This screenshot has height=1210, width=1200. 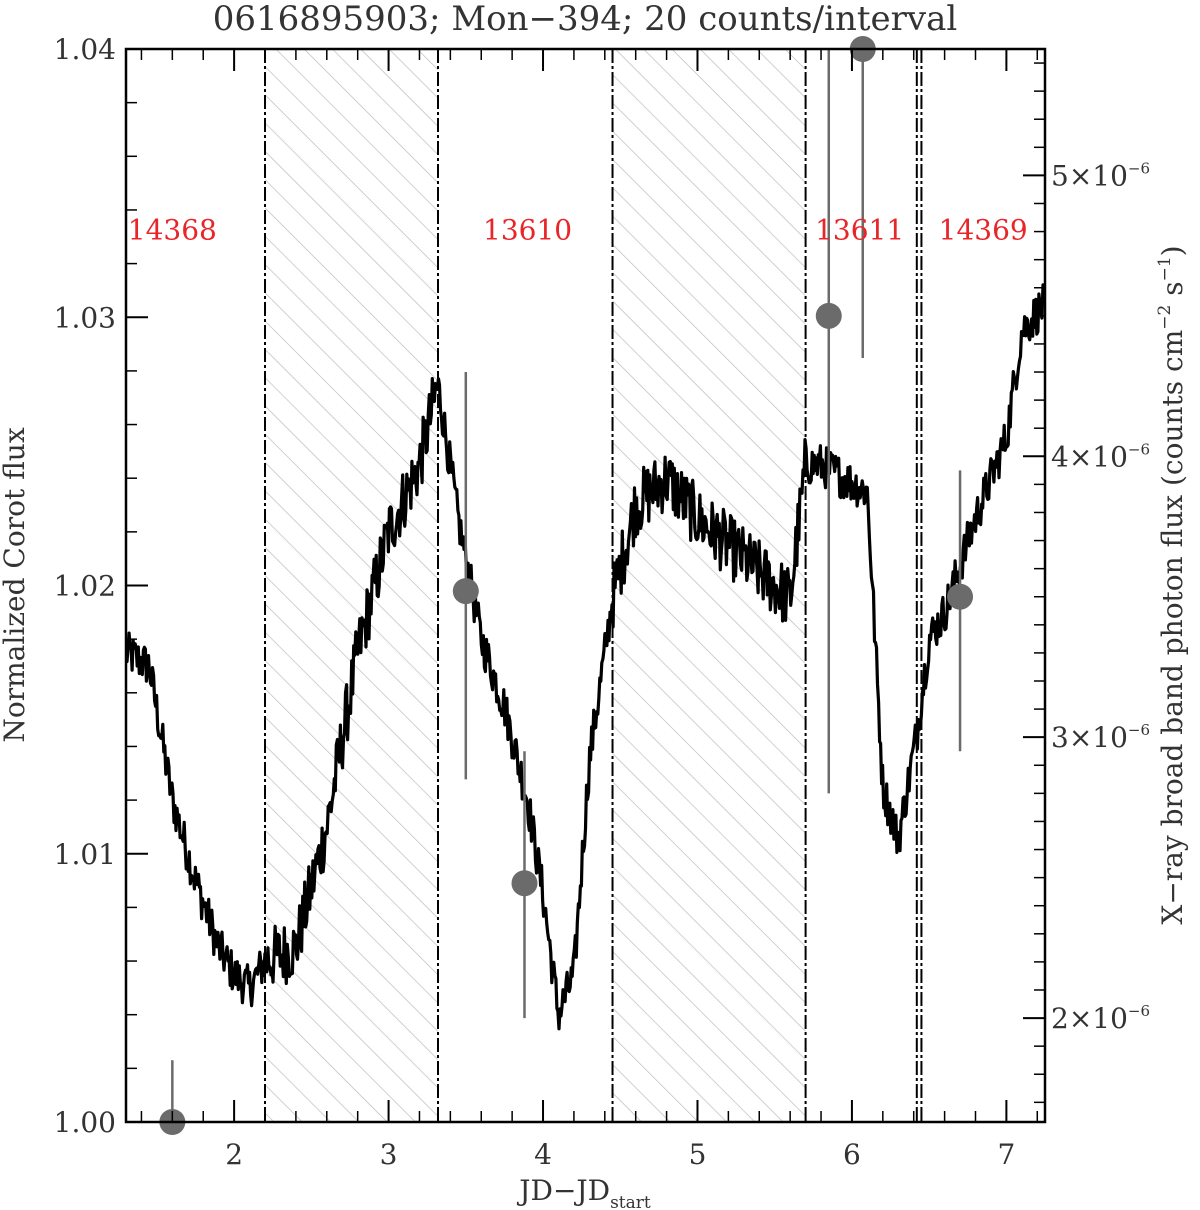 I want to click on x-tick-label-2: 4, so click(x=543, y=1154).